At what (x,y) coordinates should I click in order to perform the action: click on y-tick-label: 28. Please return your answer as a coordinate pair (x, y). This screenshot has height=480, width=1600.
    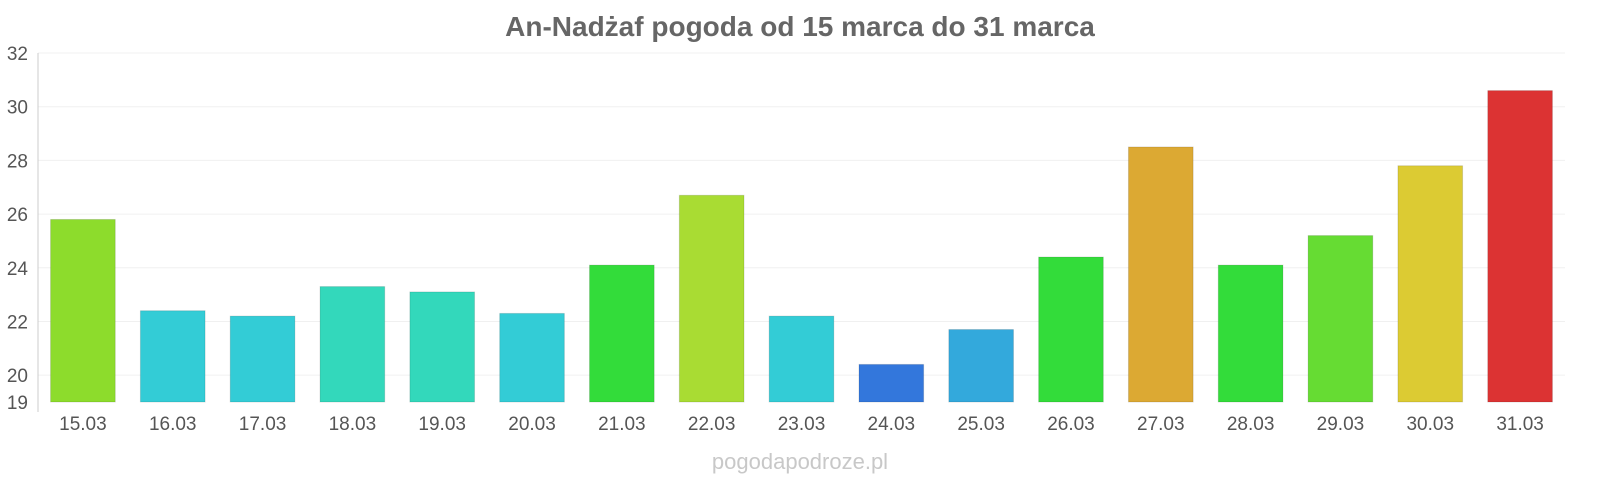
    Looking at the image, I should click on (17, 161).